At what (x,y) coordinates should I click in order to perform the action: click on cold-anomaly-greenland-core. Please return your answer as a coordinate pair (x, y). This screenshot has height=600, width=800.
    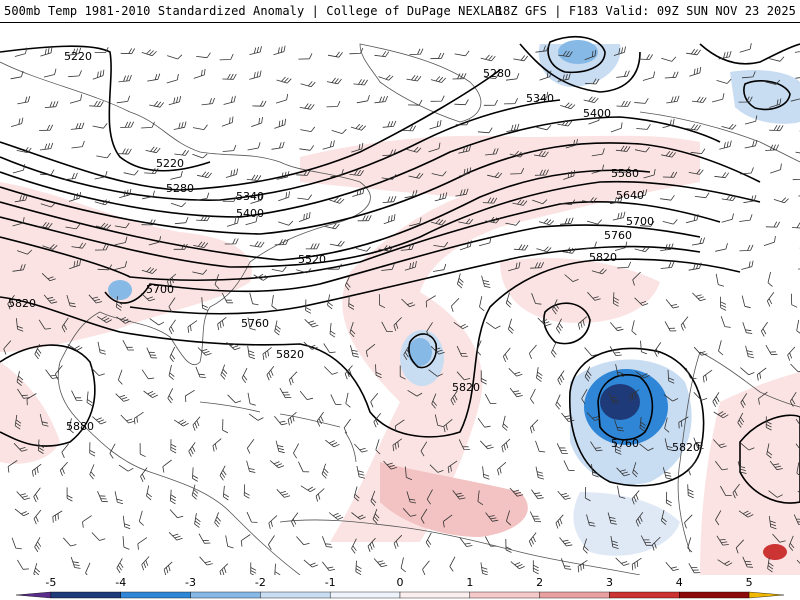
    Looking at the image, I should click on (578, 52).